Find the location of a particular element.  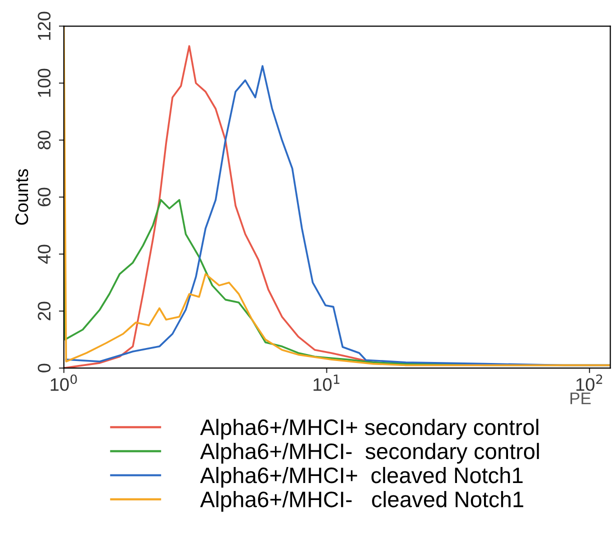

x-tick-label: 10$^{0}$ is located at coordinates (63, 382).